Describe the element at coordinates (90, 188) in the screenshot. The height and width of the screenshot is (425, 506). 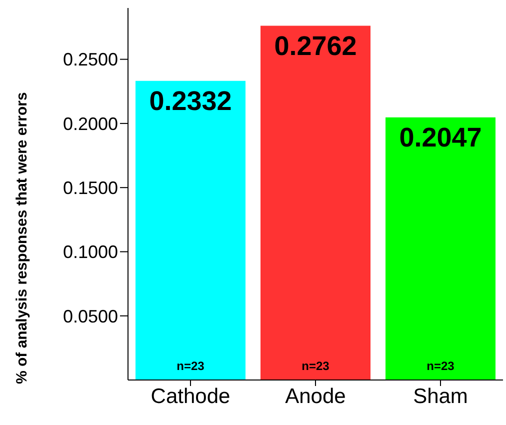
I see `y-tick-label: 0.1500` at that location.